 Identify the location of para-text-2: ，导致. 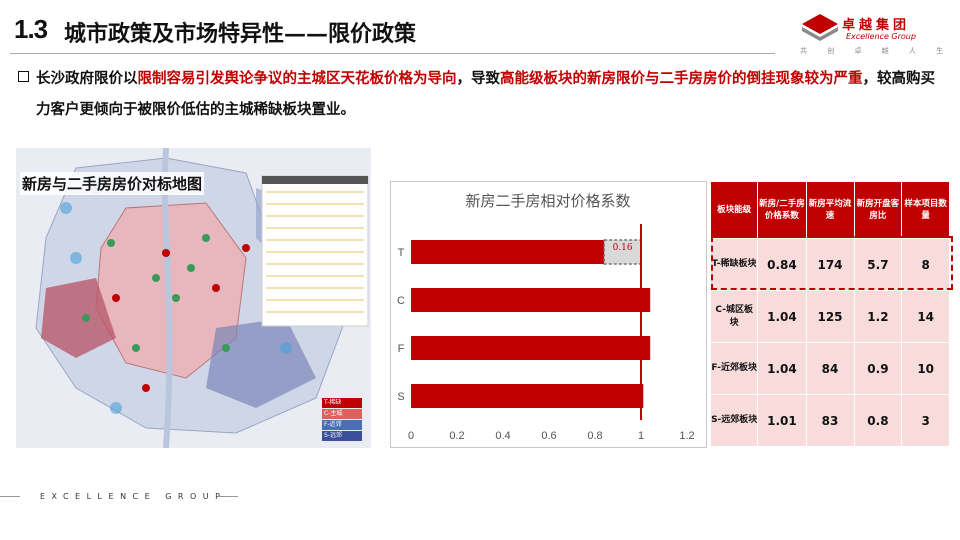
(478, 79).